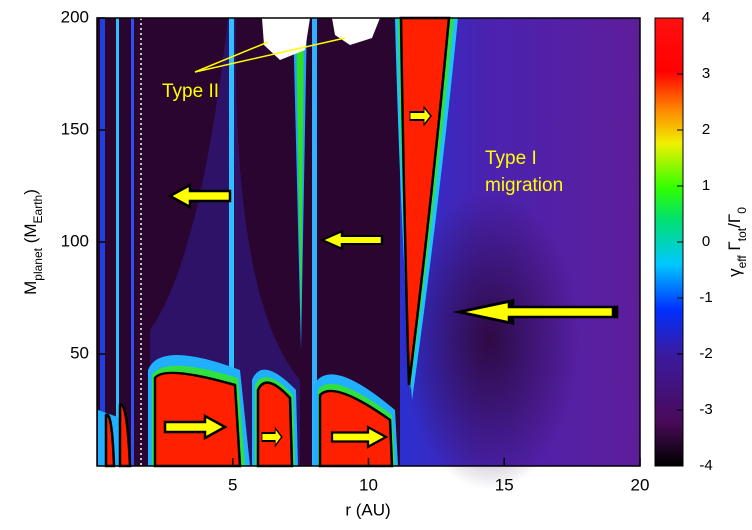  Describe the element at coordinates (706, 17) in the screenshot. I see `colorbar-tick-label: 4` at that location.